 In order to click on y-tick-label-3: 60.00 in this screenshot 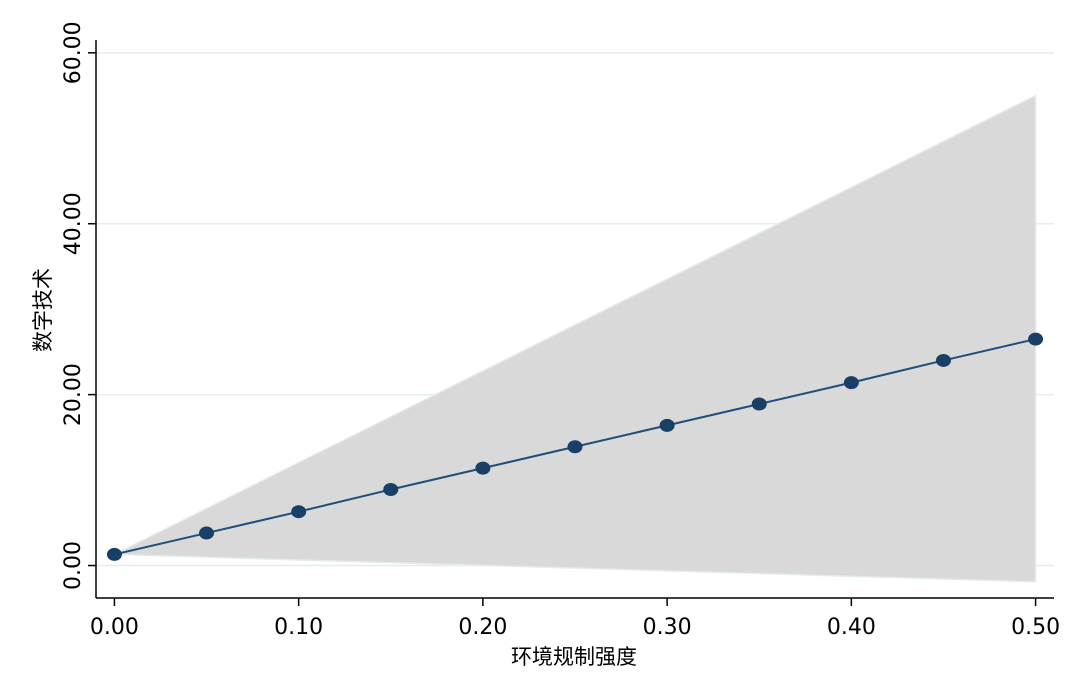, I will do `click(73, 52)`.